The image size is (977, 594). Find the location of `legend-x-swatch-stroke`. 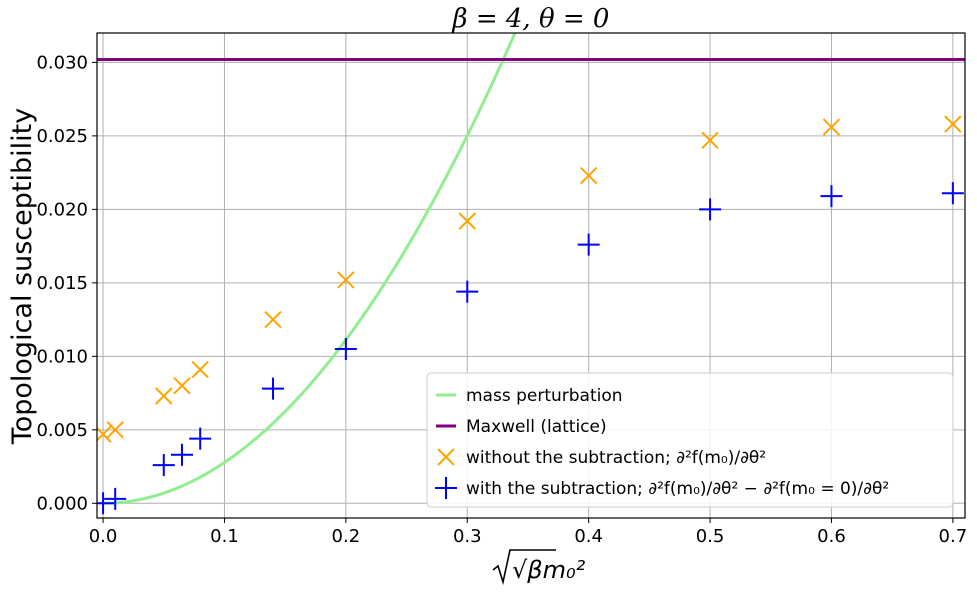

legend-x-swatch-stroke is located at coordinates (446, 457).